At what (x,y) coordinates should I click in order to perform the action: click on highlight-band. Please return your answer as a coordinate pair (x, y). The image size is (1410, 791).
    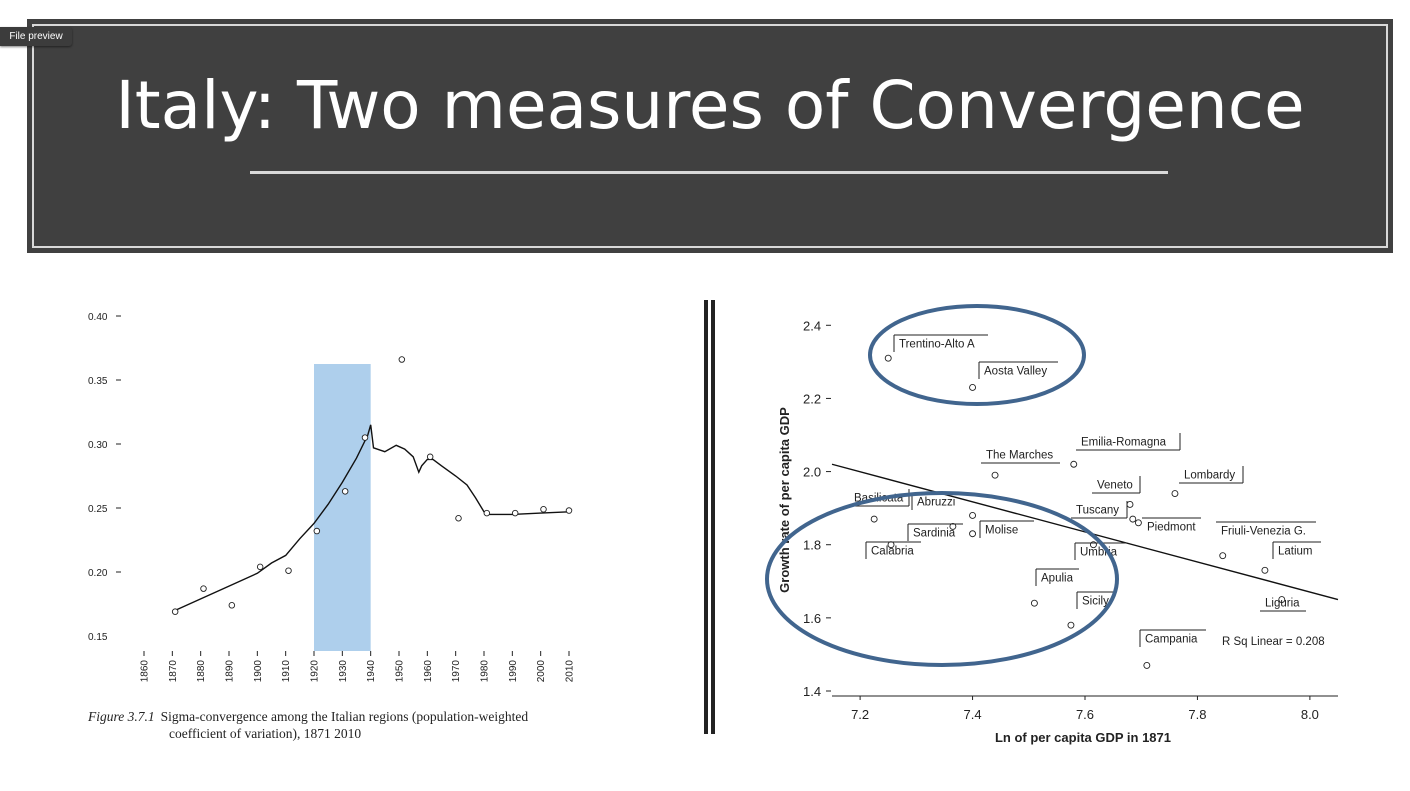
    Looking at the image, I should click on (342, 507).